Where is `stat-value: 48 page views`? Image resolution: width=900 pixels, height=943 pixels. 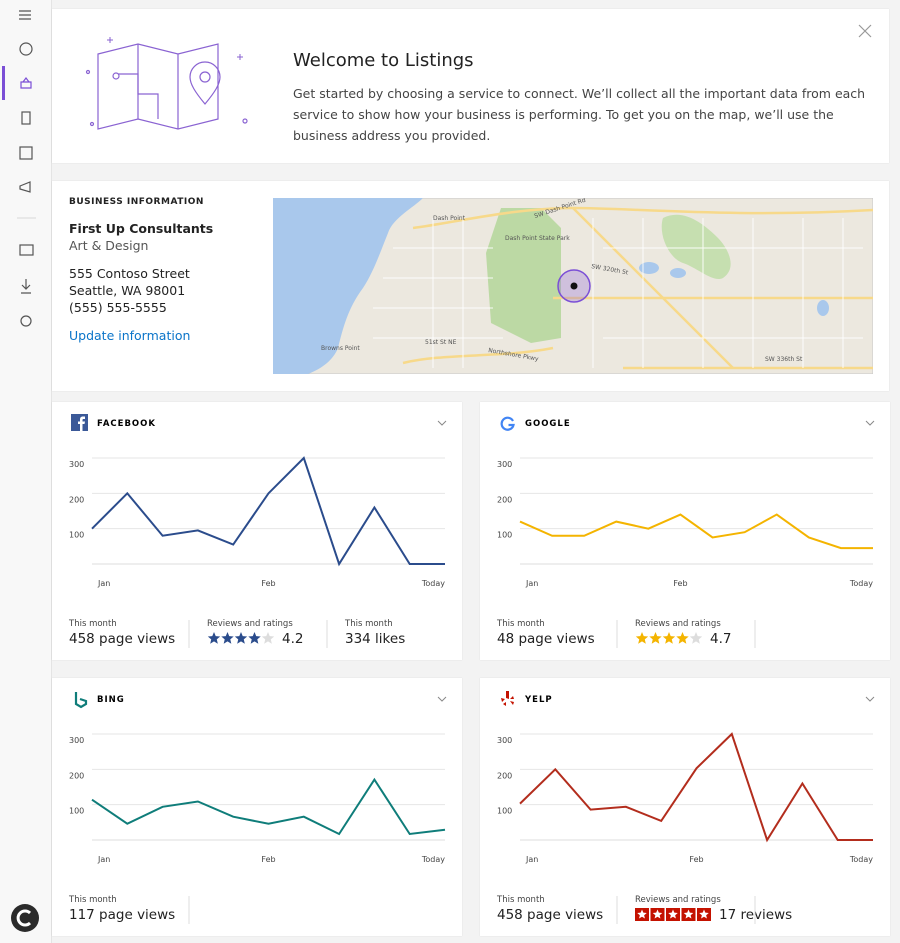
stat-value: 48 page views is located at coordinates (546, 639).